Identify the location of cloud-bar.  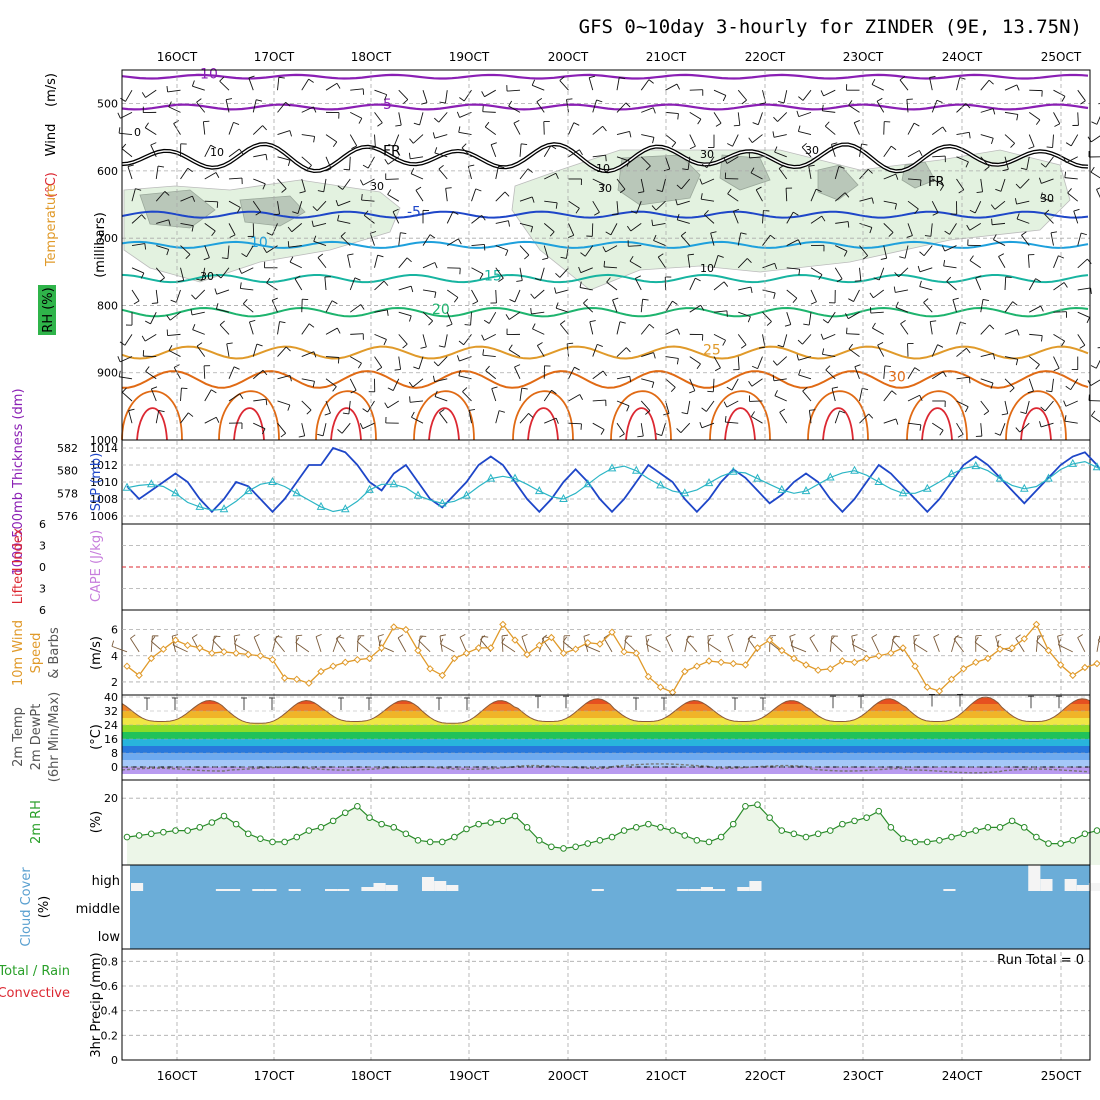
(597, 890).